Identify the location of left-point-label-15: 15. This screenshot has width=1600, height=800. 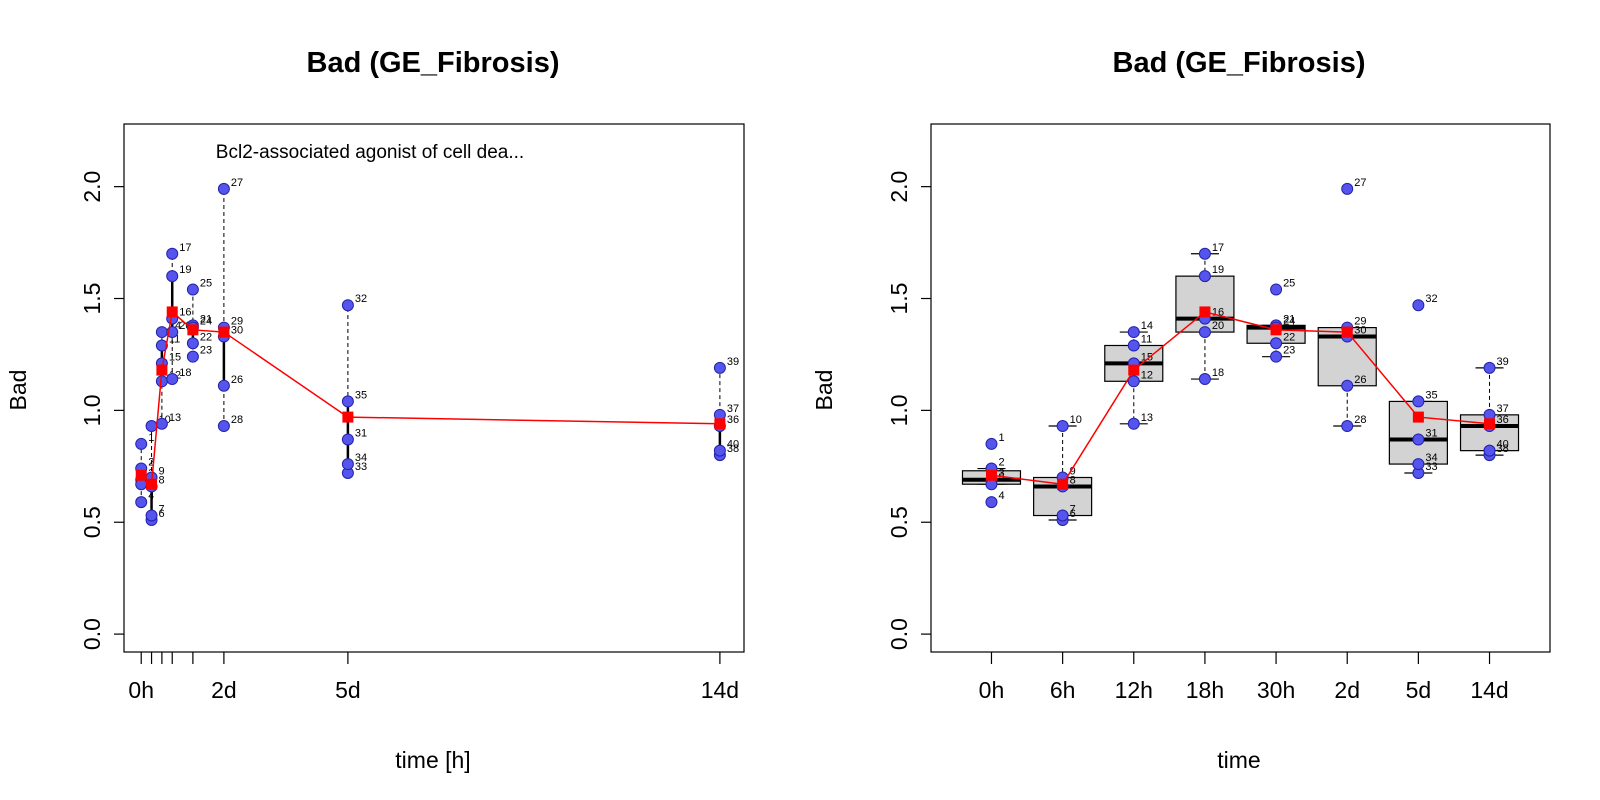
(175, 357).